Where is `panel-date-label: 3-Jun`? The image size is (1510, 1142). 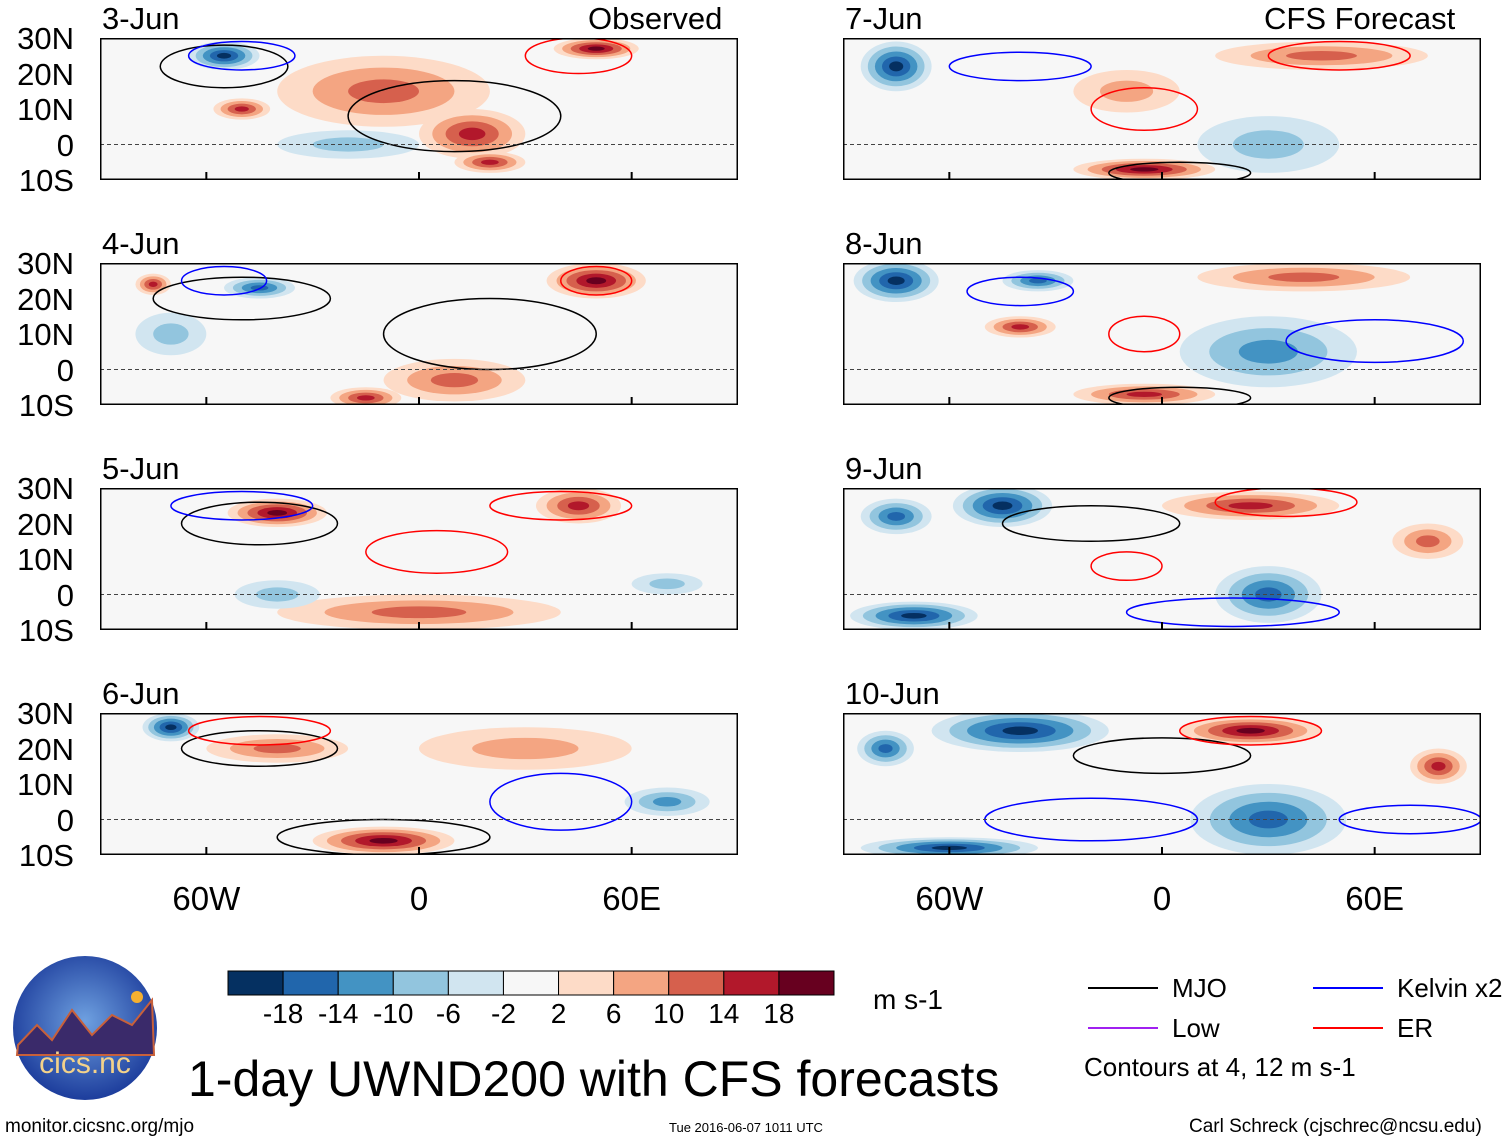 panel-date-label: 3-Jun is located at coordinates (141, 18).